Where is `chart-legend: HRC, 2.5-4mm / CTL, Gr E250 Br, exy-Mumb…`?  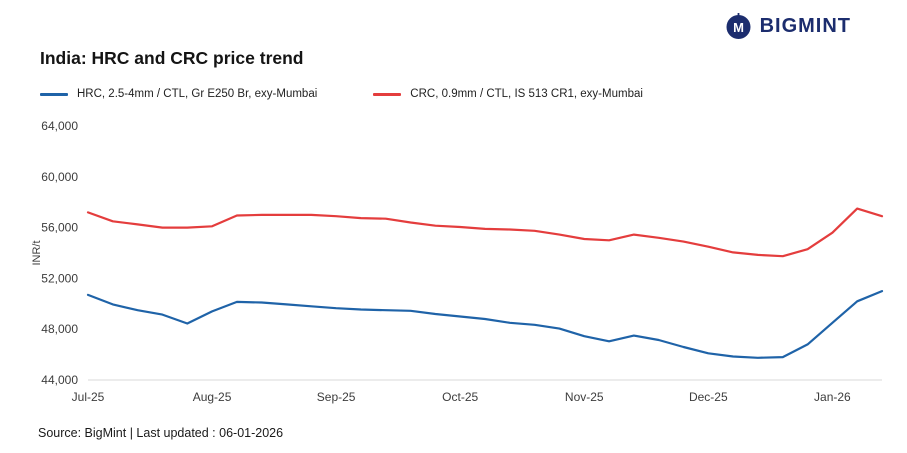 chart-legend: HRC, 2.5-4mm / CTL, Gr E250 Br, exy-Mumb… is located at coordinates (341, 94).